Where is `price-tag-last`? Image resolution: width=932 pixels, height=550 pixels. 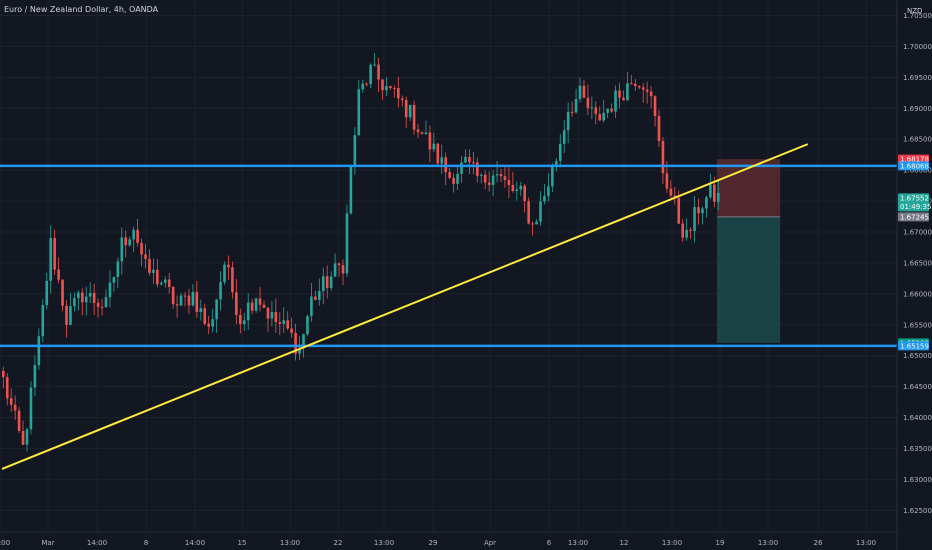 price-tag-last is located at coordinates (913, 202).